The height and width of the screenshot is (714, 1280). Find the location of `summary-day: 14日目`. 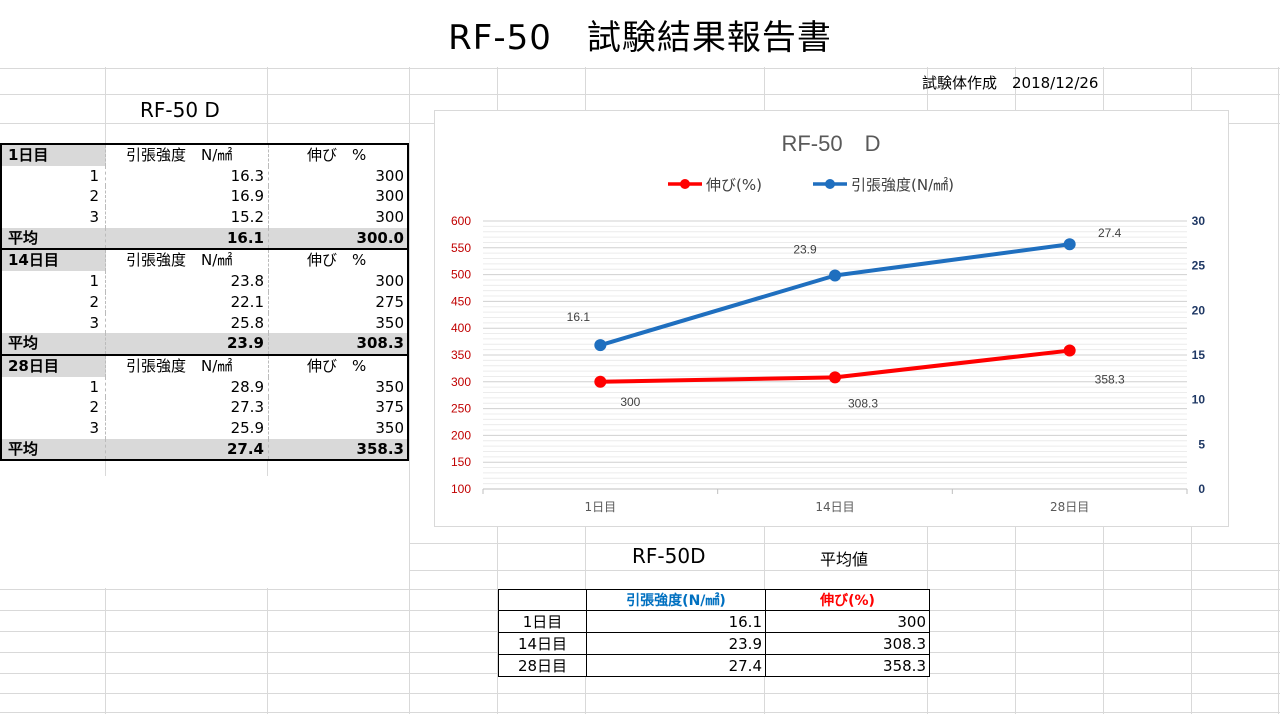

summary-day: 14日目 is located at coordinates (542, 643).